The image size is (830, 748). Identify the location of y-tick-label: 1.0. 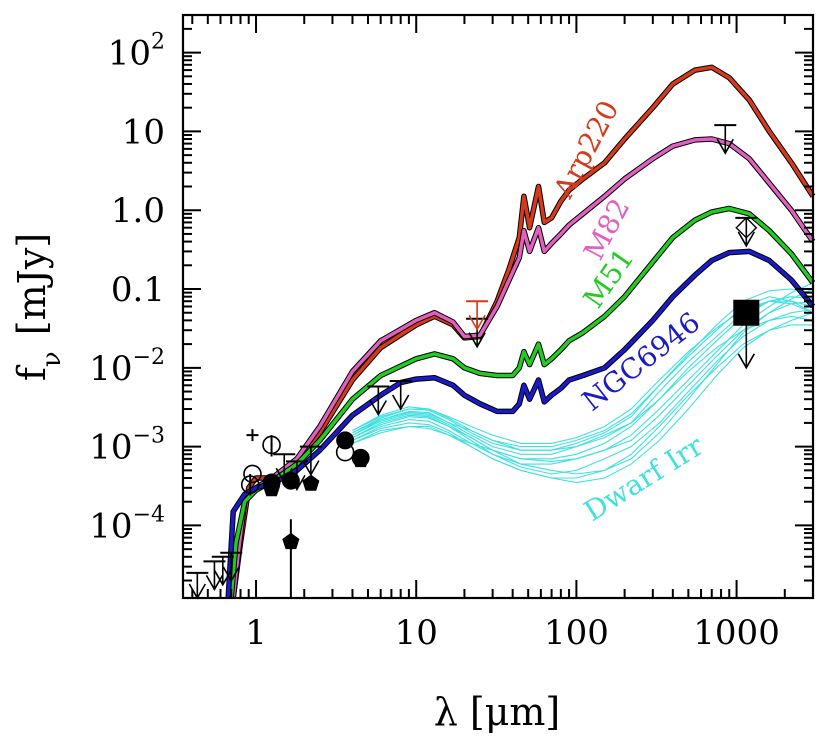
(138, 211).